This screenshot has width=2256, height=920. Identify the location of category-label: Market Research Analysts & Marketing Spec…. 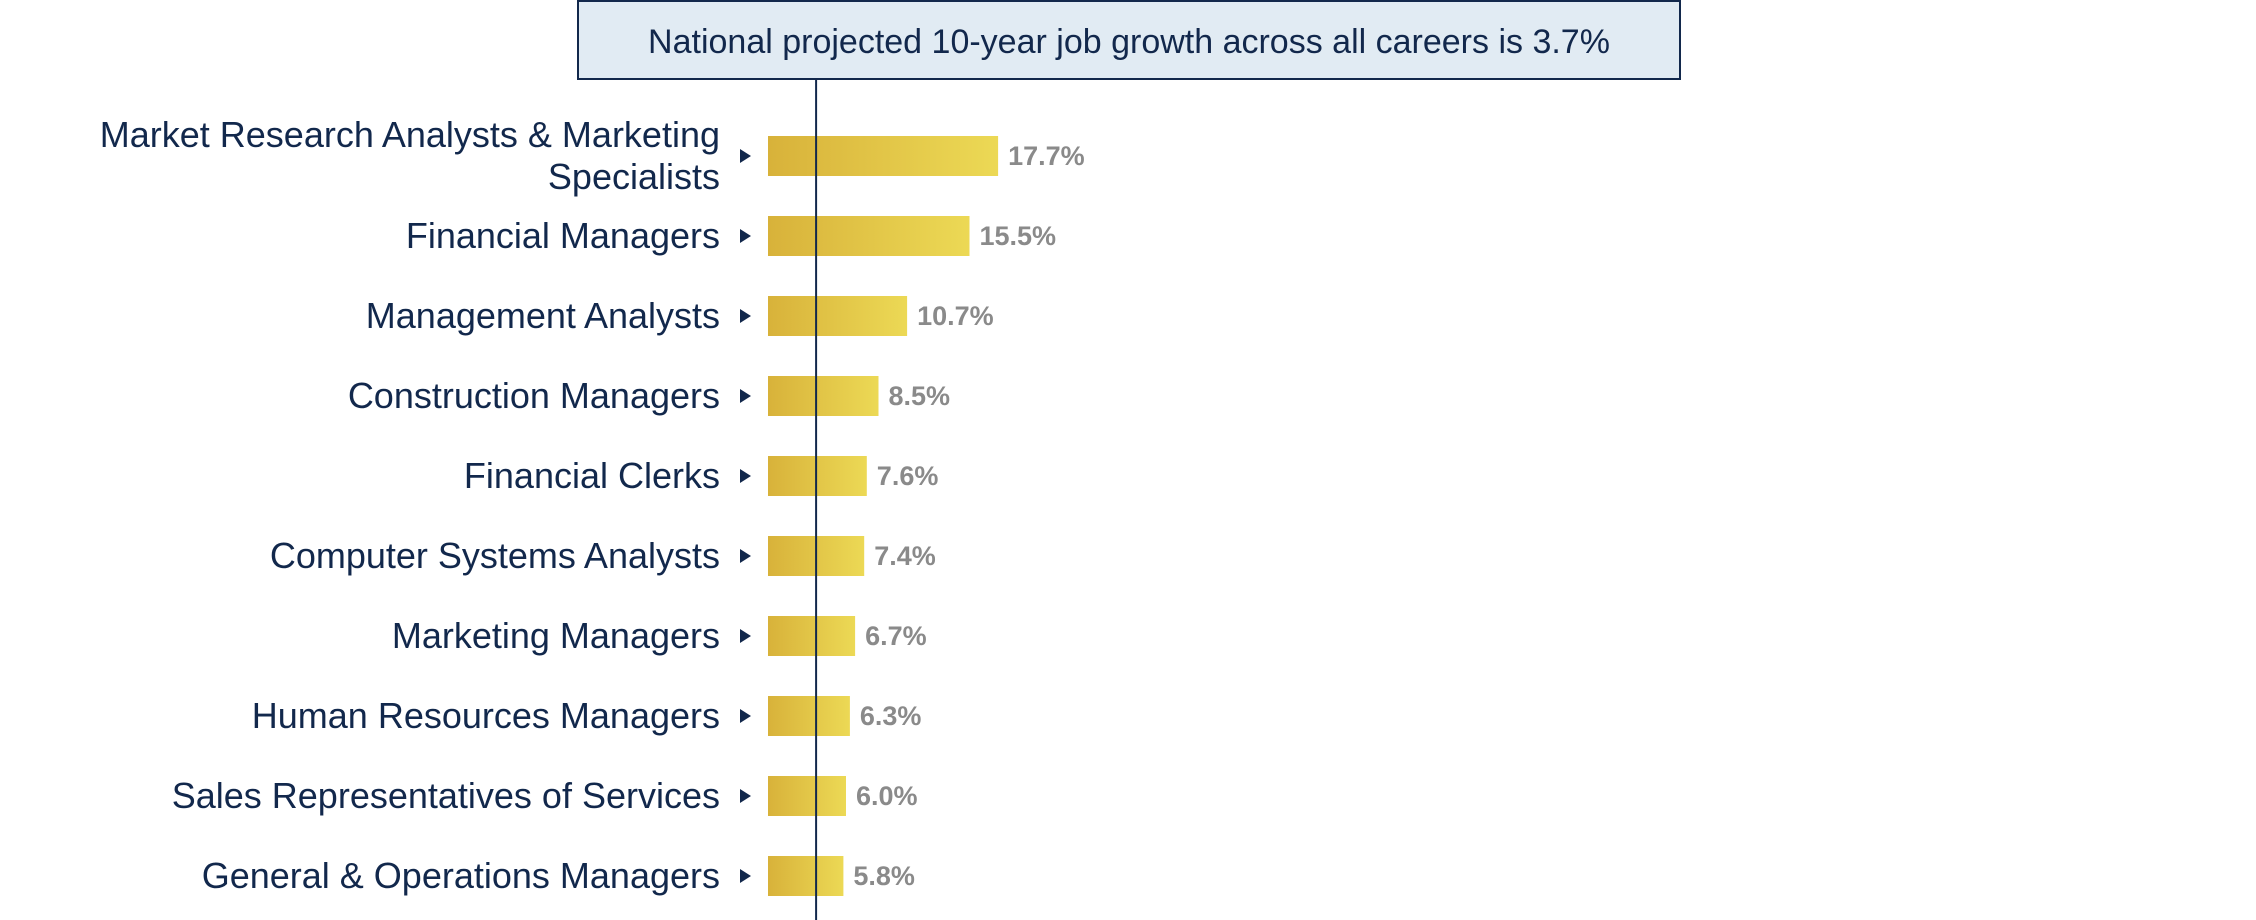
(410, 155).